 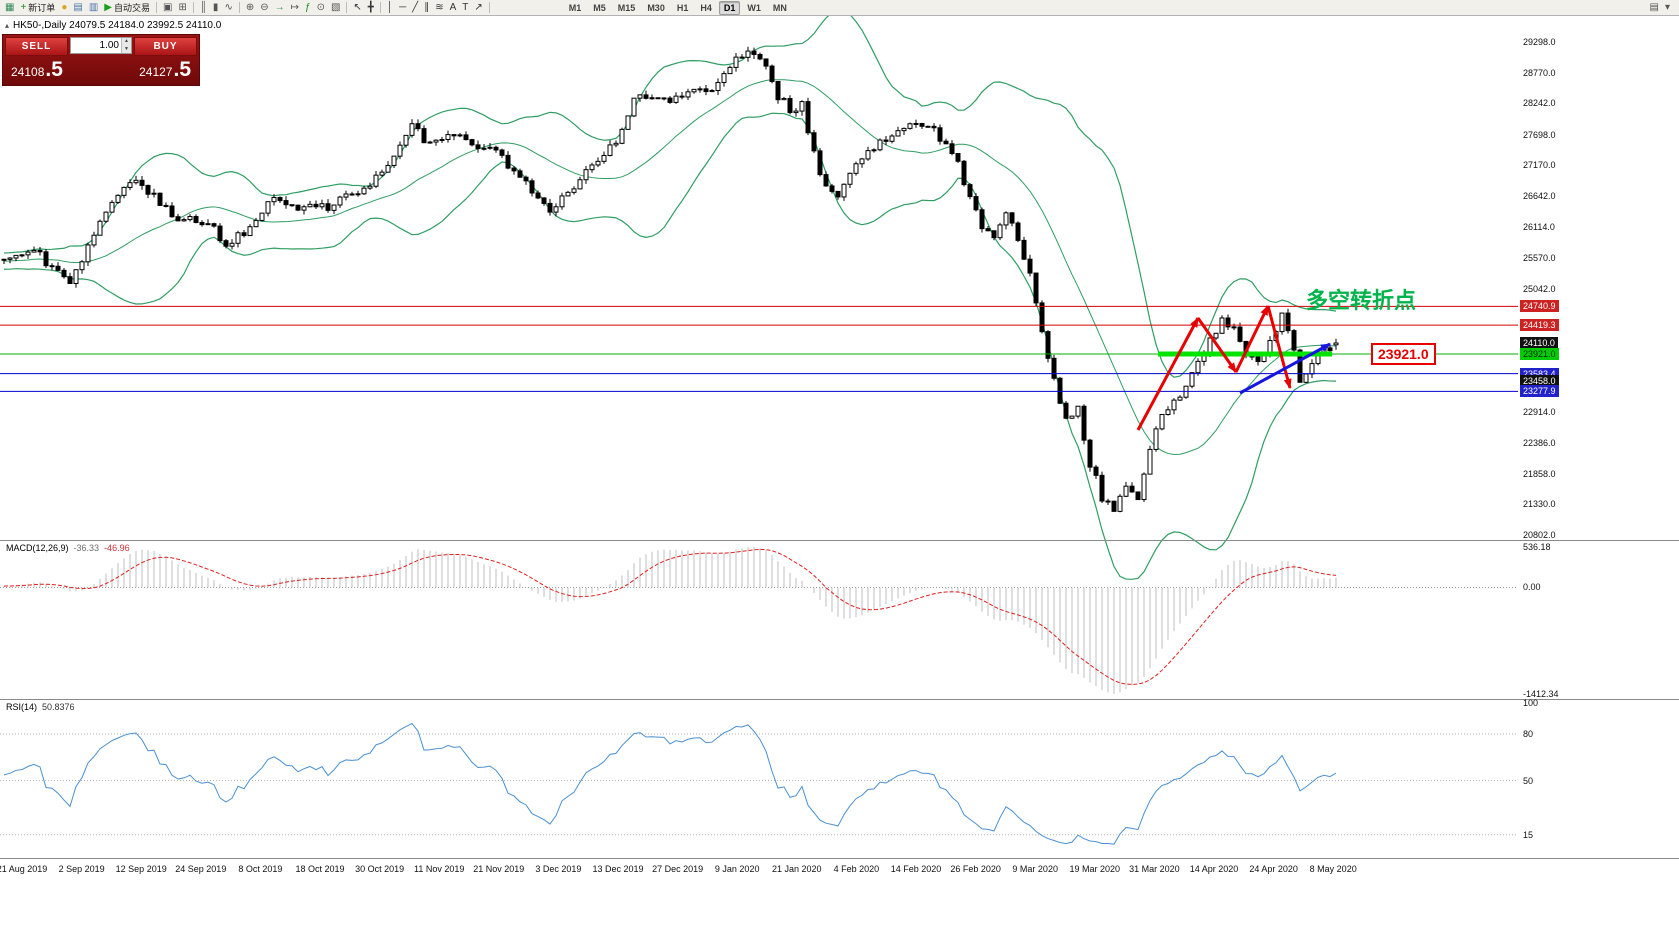 I want to click on new-order-label: 新订单, so click(x=42, y=8).